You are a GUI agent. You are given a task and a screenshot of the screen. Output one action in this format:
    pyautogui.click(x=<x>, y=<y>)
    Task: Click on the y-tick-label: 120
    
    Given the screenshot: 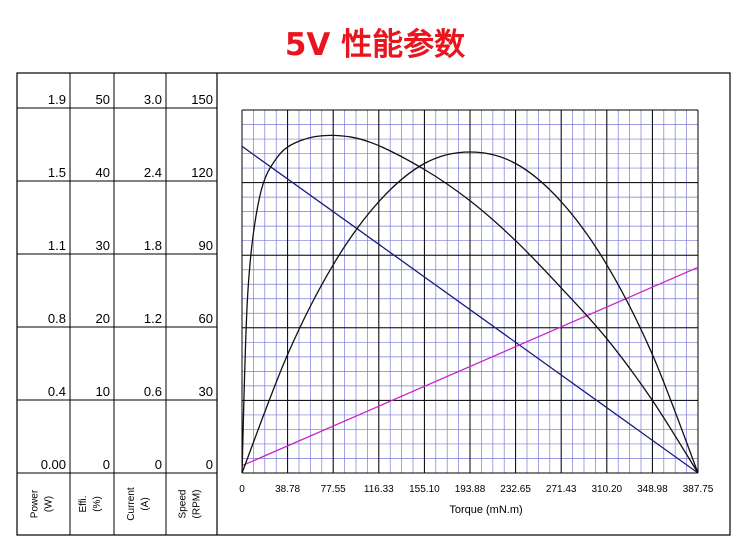 What is the action you would take?
    pyautogui.click(x=202, y=172)
    